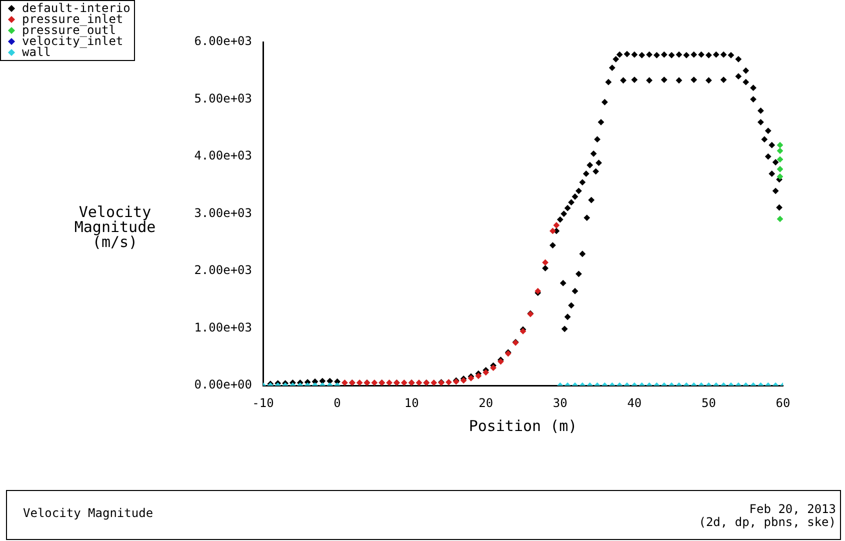  What do you see at coordinates (115, 227) in the screenshot?
I see `y-axis-title: Velocity Magnitude (m/s)` at bounding box center [115, 227].